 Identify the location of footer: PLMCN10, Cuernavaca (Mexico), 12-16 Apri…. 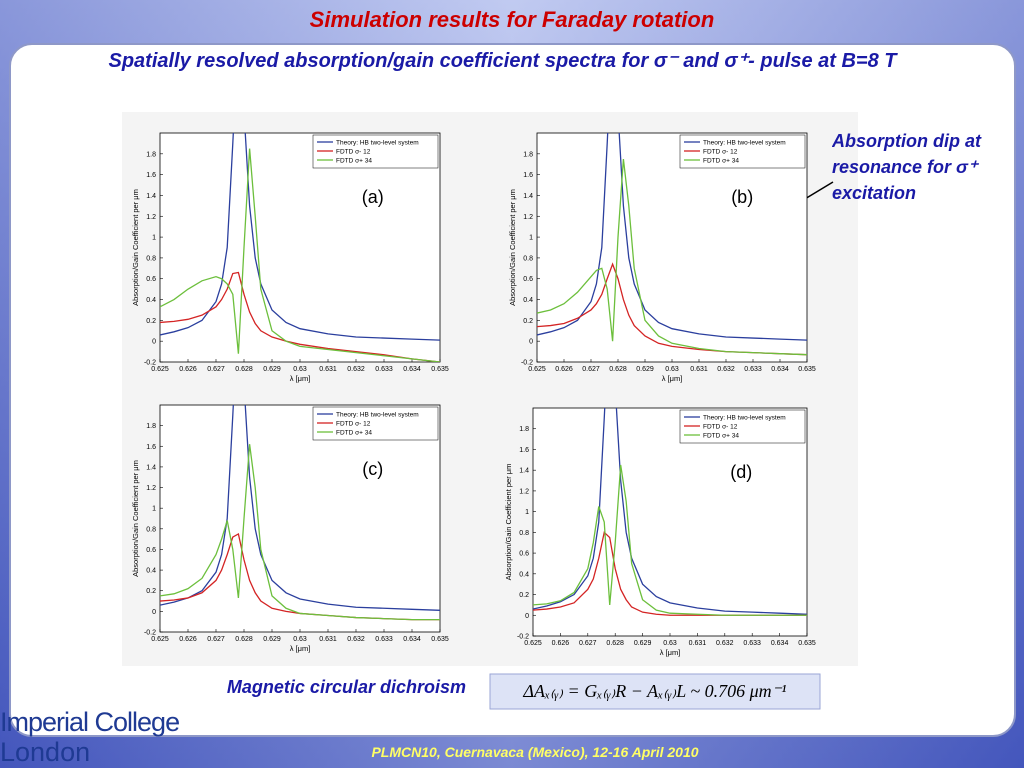
(534, 752).